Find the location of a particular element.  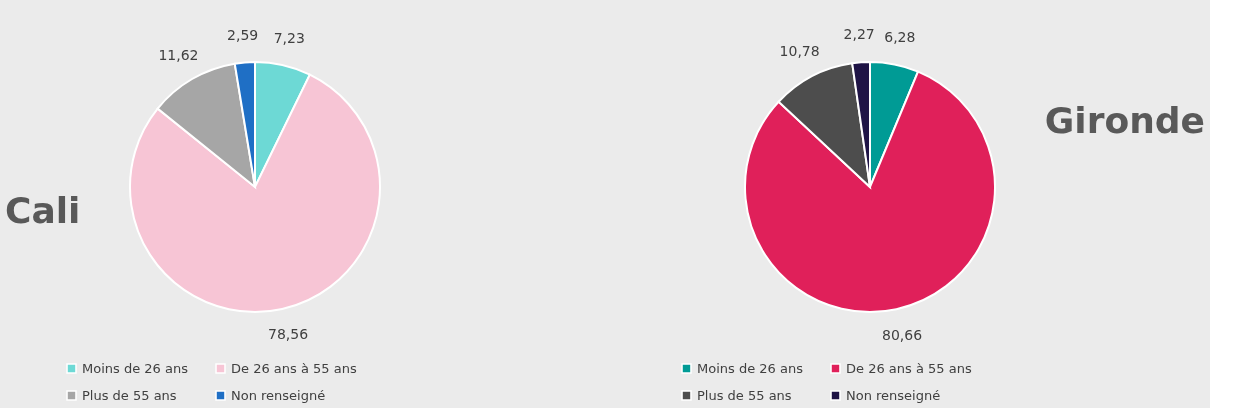

data-label: 2,27 is located at coordinates (859, 34).